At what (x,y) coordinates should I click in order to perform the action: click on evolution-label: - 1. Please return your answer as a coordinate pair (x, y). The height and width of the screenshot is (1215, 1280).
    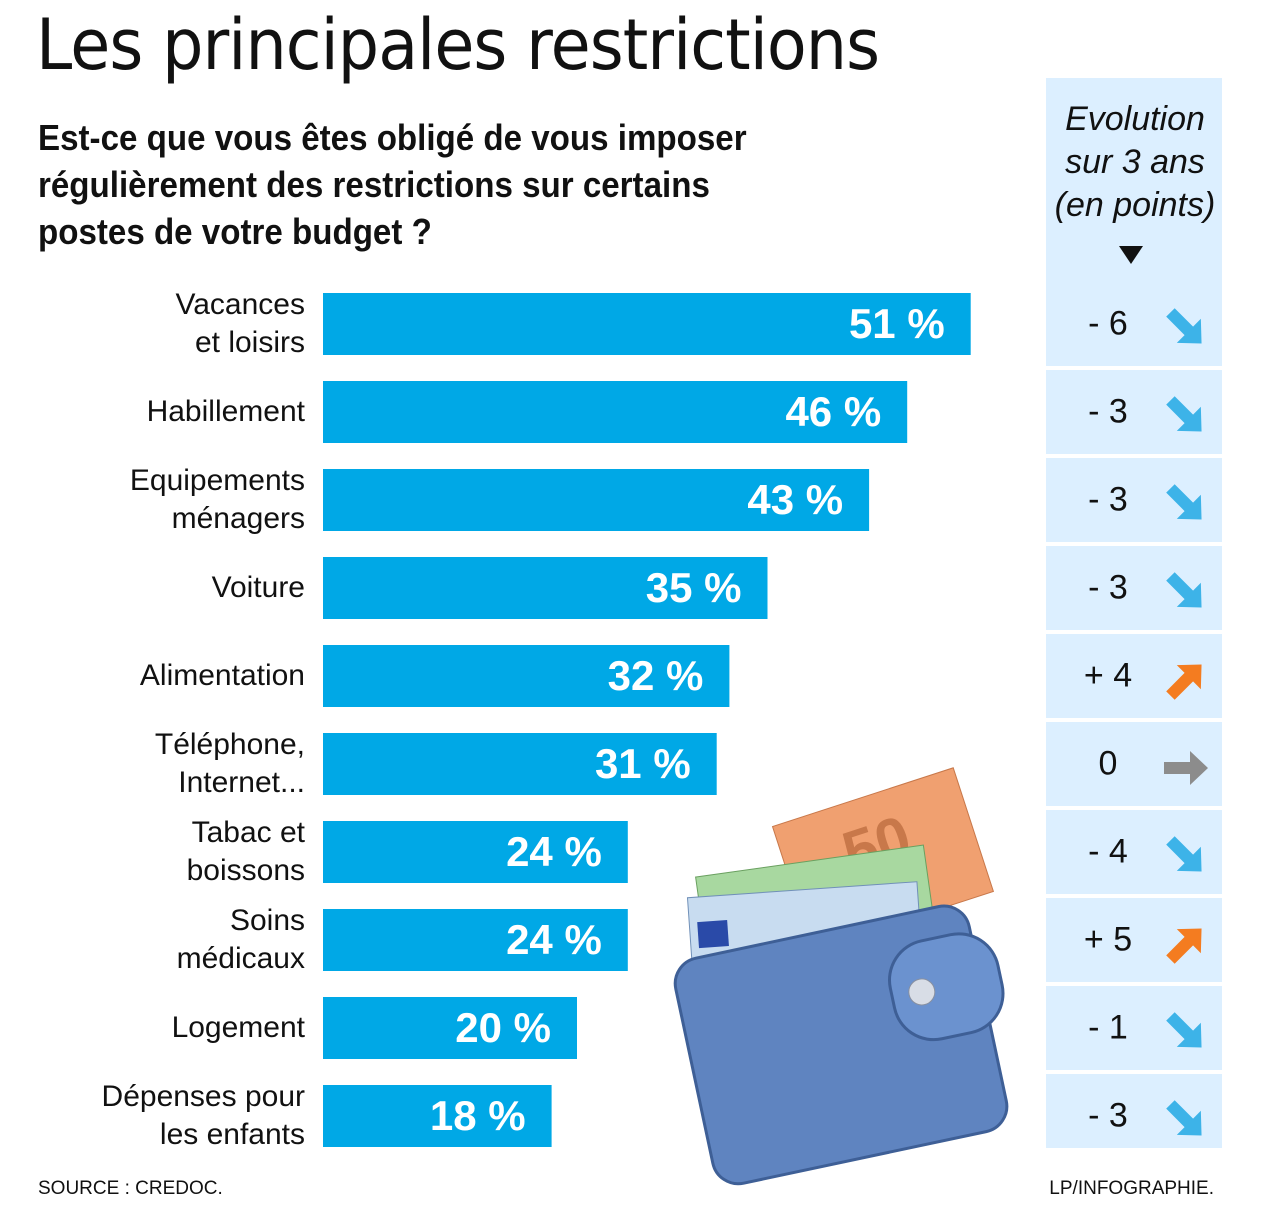
    Looking at the image, I should click on (1108, 1027).